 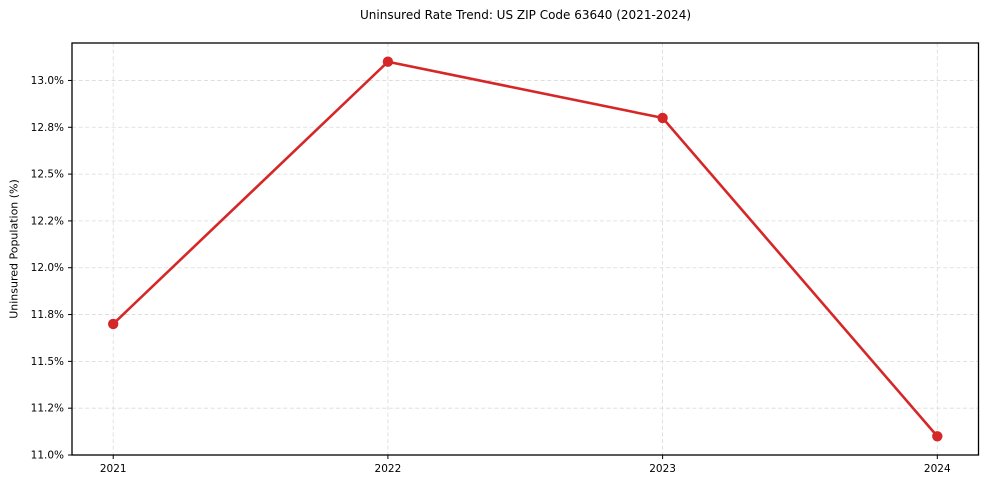 What do you see at coordinates (113, 469) in the screenshot?
I see `x-tick-label: 2021` at bounding box center [113, 469].